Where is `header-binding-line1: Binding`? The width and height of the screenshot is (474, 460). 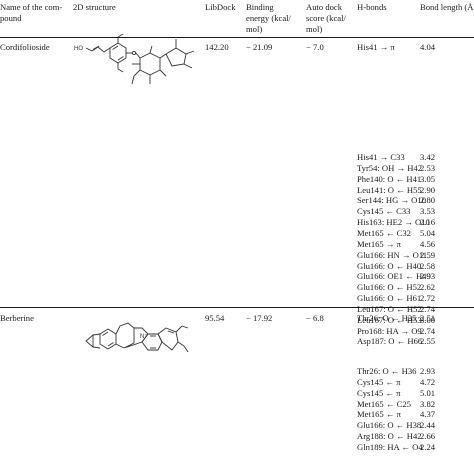
header-binding-line1: Binding is located at coordinates (260, 7).